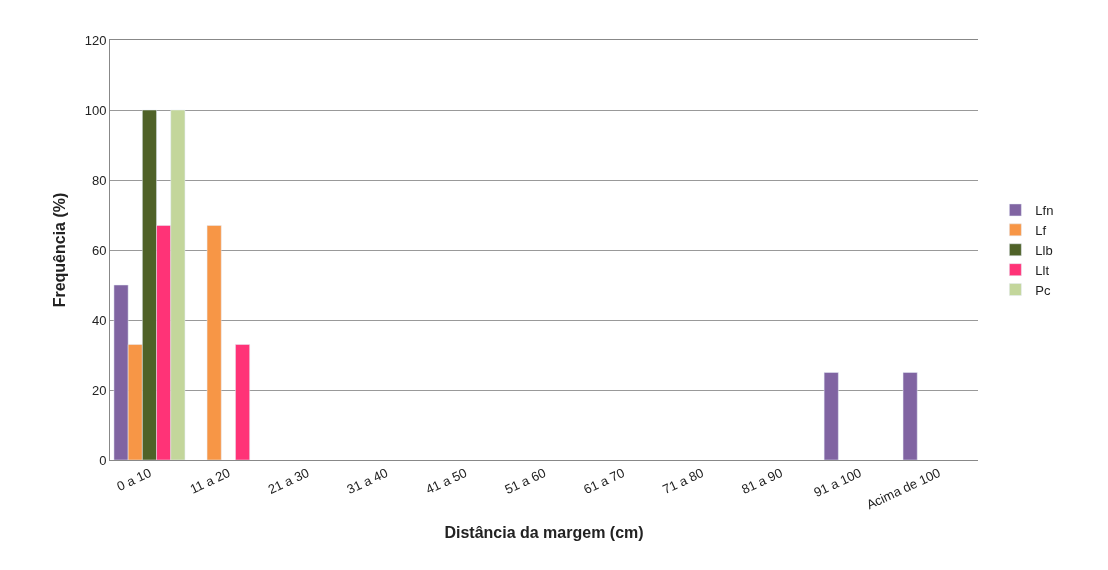 The image size is (1108, 570). What do you see at coordinates (288, 481) in the screenshot?
I see `x-tick-label: 21 a 30` at bounding box center [288, 481].